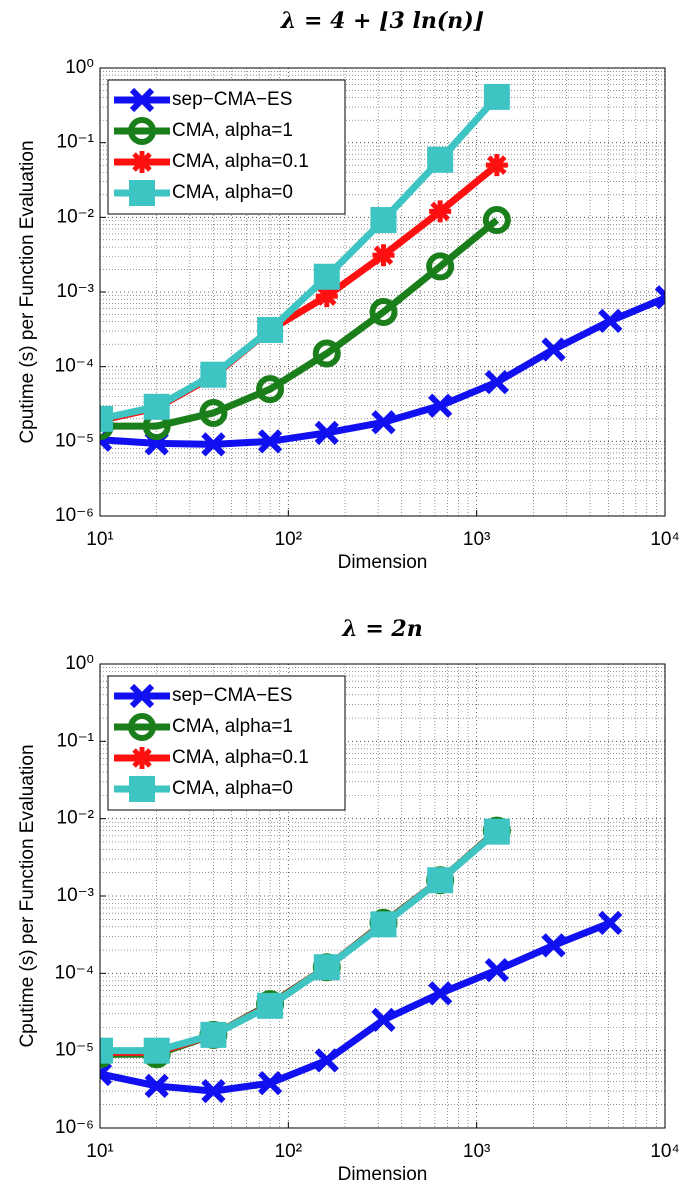 The width and height of the screenshot is (693, 1195). I want to click on title: λ = 2n, so click(381, 629).